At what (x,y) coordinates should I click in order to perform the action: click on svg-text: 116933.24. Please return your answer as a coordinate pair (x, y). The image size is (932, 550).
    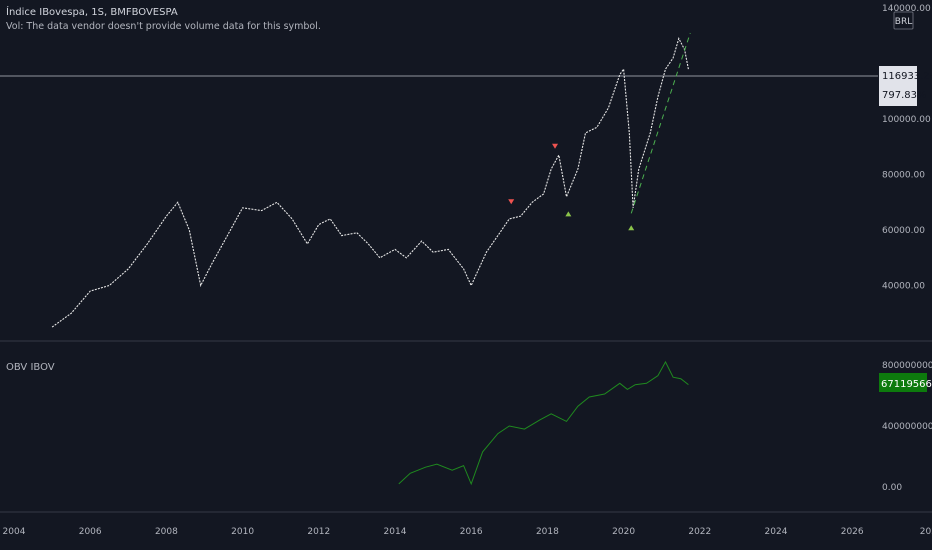
    Looking at the image, I should click on (907, 76).